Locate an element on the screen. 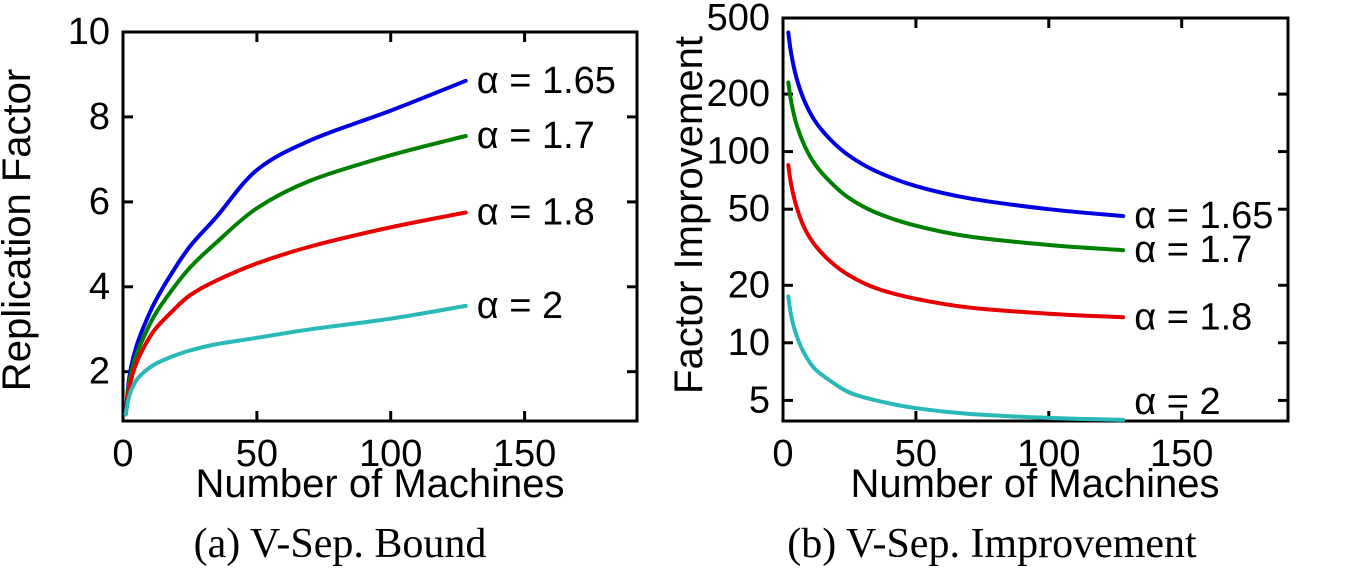 The width and height of the screenshot is (1346, 576). caption: (a) V-Sep. Bound is located at coordinates (340, 544).